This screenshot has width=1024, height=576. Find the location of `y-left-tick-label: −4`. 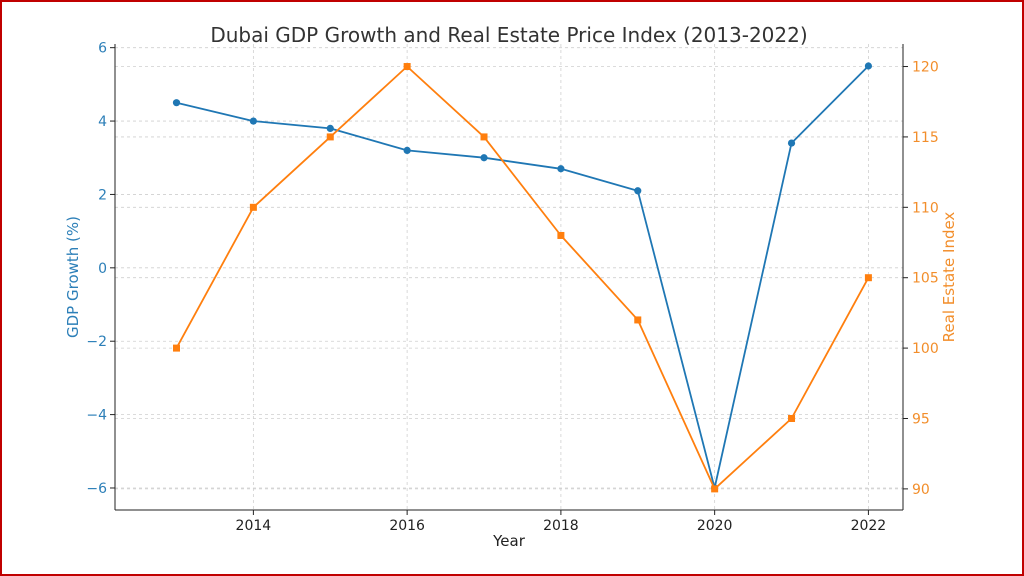

y-left-tick-label: −4 is located at coordinates (96, 416).